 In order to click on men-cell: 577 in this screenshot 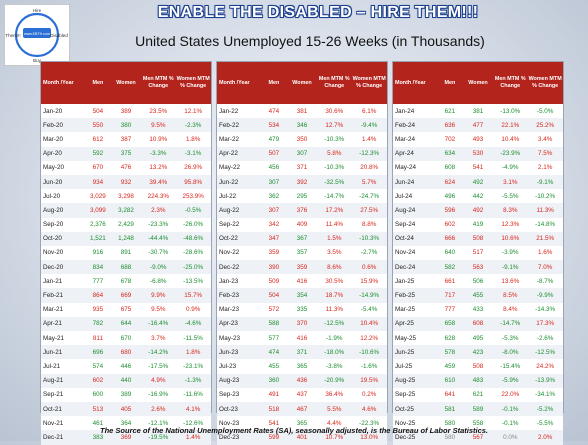, I will do `click(274, 338)`.